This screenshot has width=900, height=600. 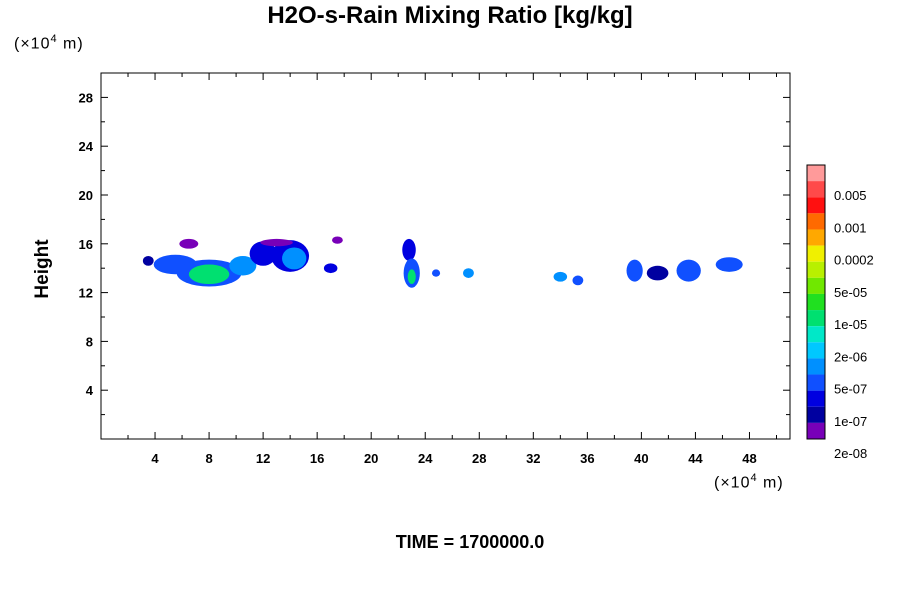 What do you see at coordinates (86, 244) in the screenshot?
I see `y-tick-label-16: 16` at bounding box center [86, 244].